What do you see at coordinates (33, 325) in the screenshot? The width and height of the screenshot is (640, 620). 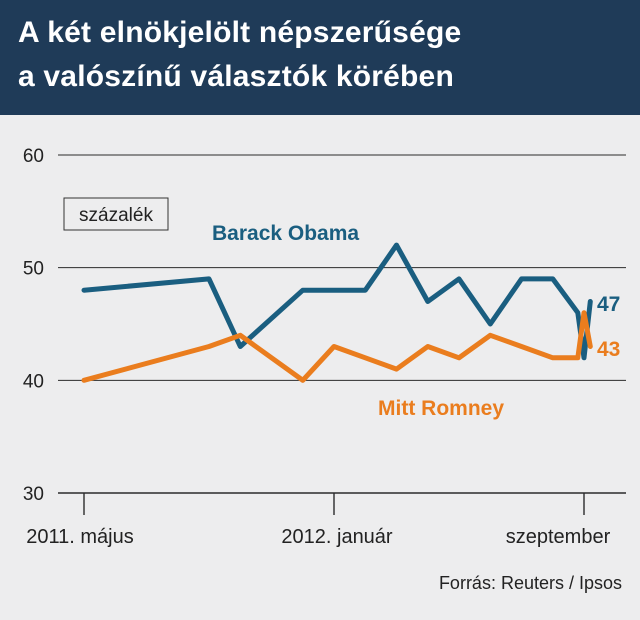 I see `y-axis-ticks: 30 40 50 60` at bounding box center [33, 325].